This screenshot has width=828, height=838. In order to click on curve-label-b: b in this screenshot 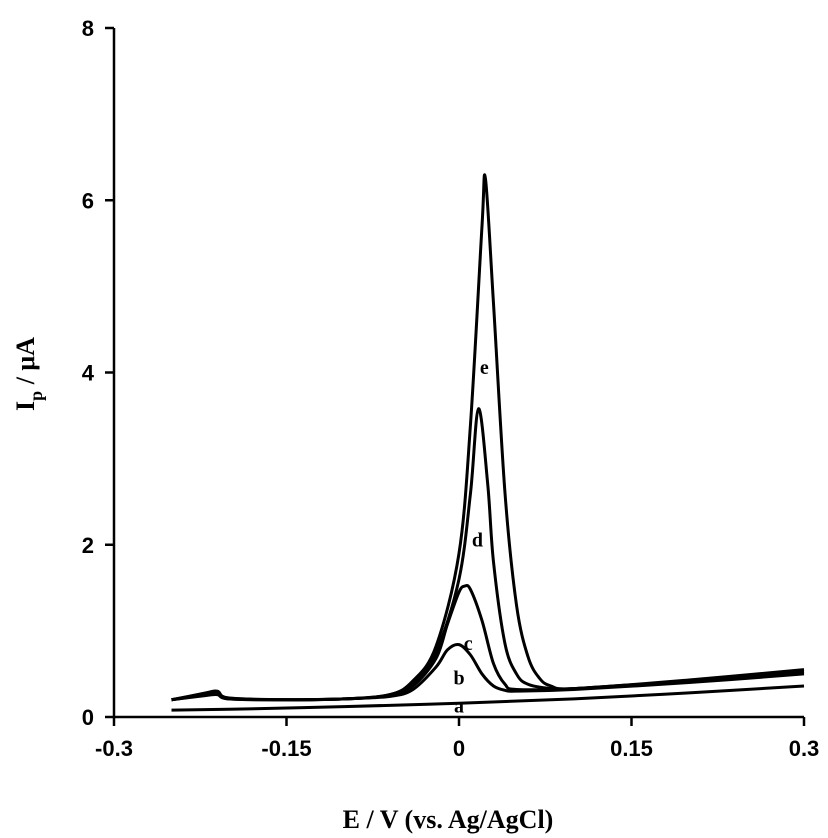, I will do `click(458, 678)`.